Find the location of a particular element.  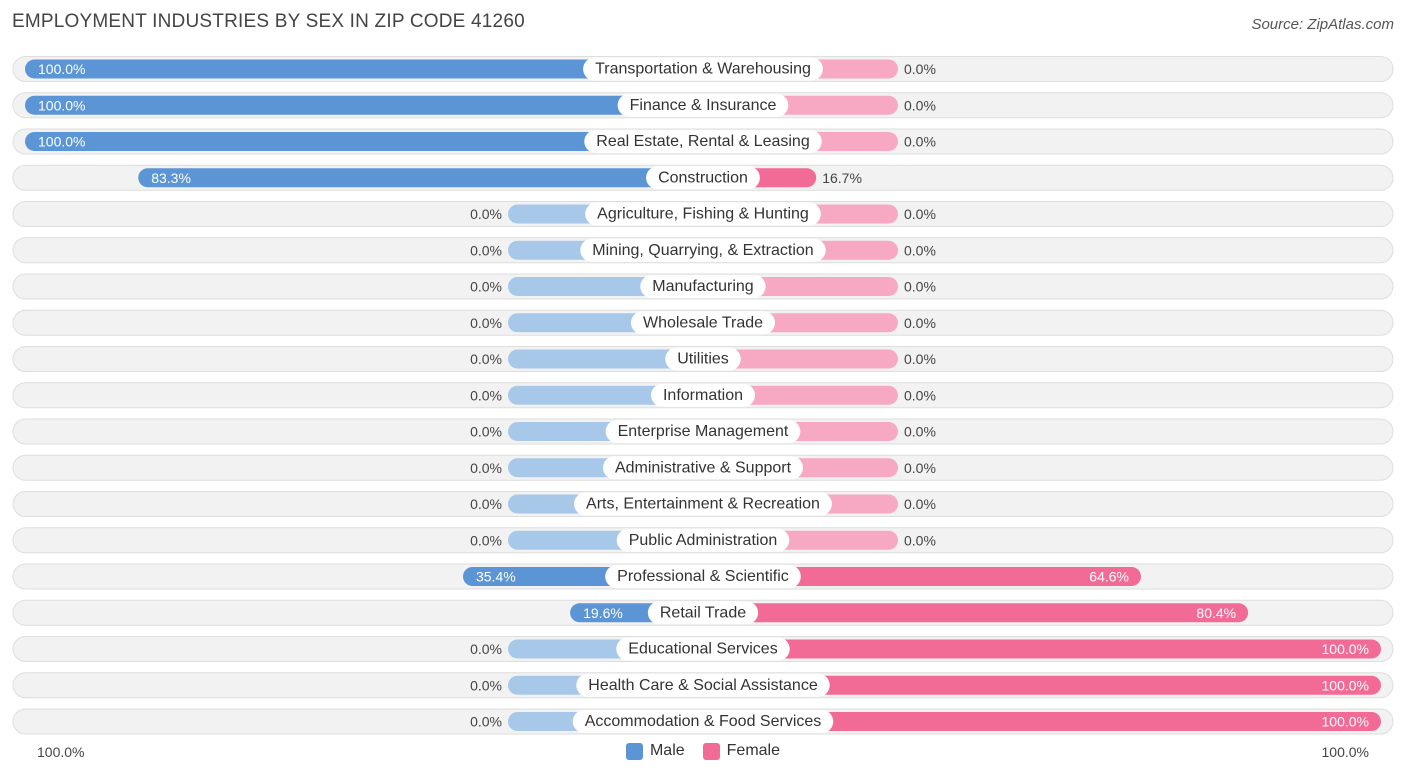

value-label-male: 19.6% is located at coordinates (603, 613).